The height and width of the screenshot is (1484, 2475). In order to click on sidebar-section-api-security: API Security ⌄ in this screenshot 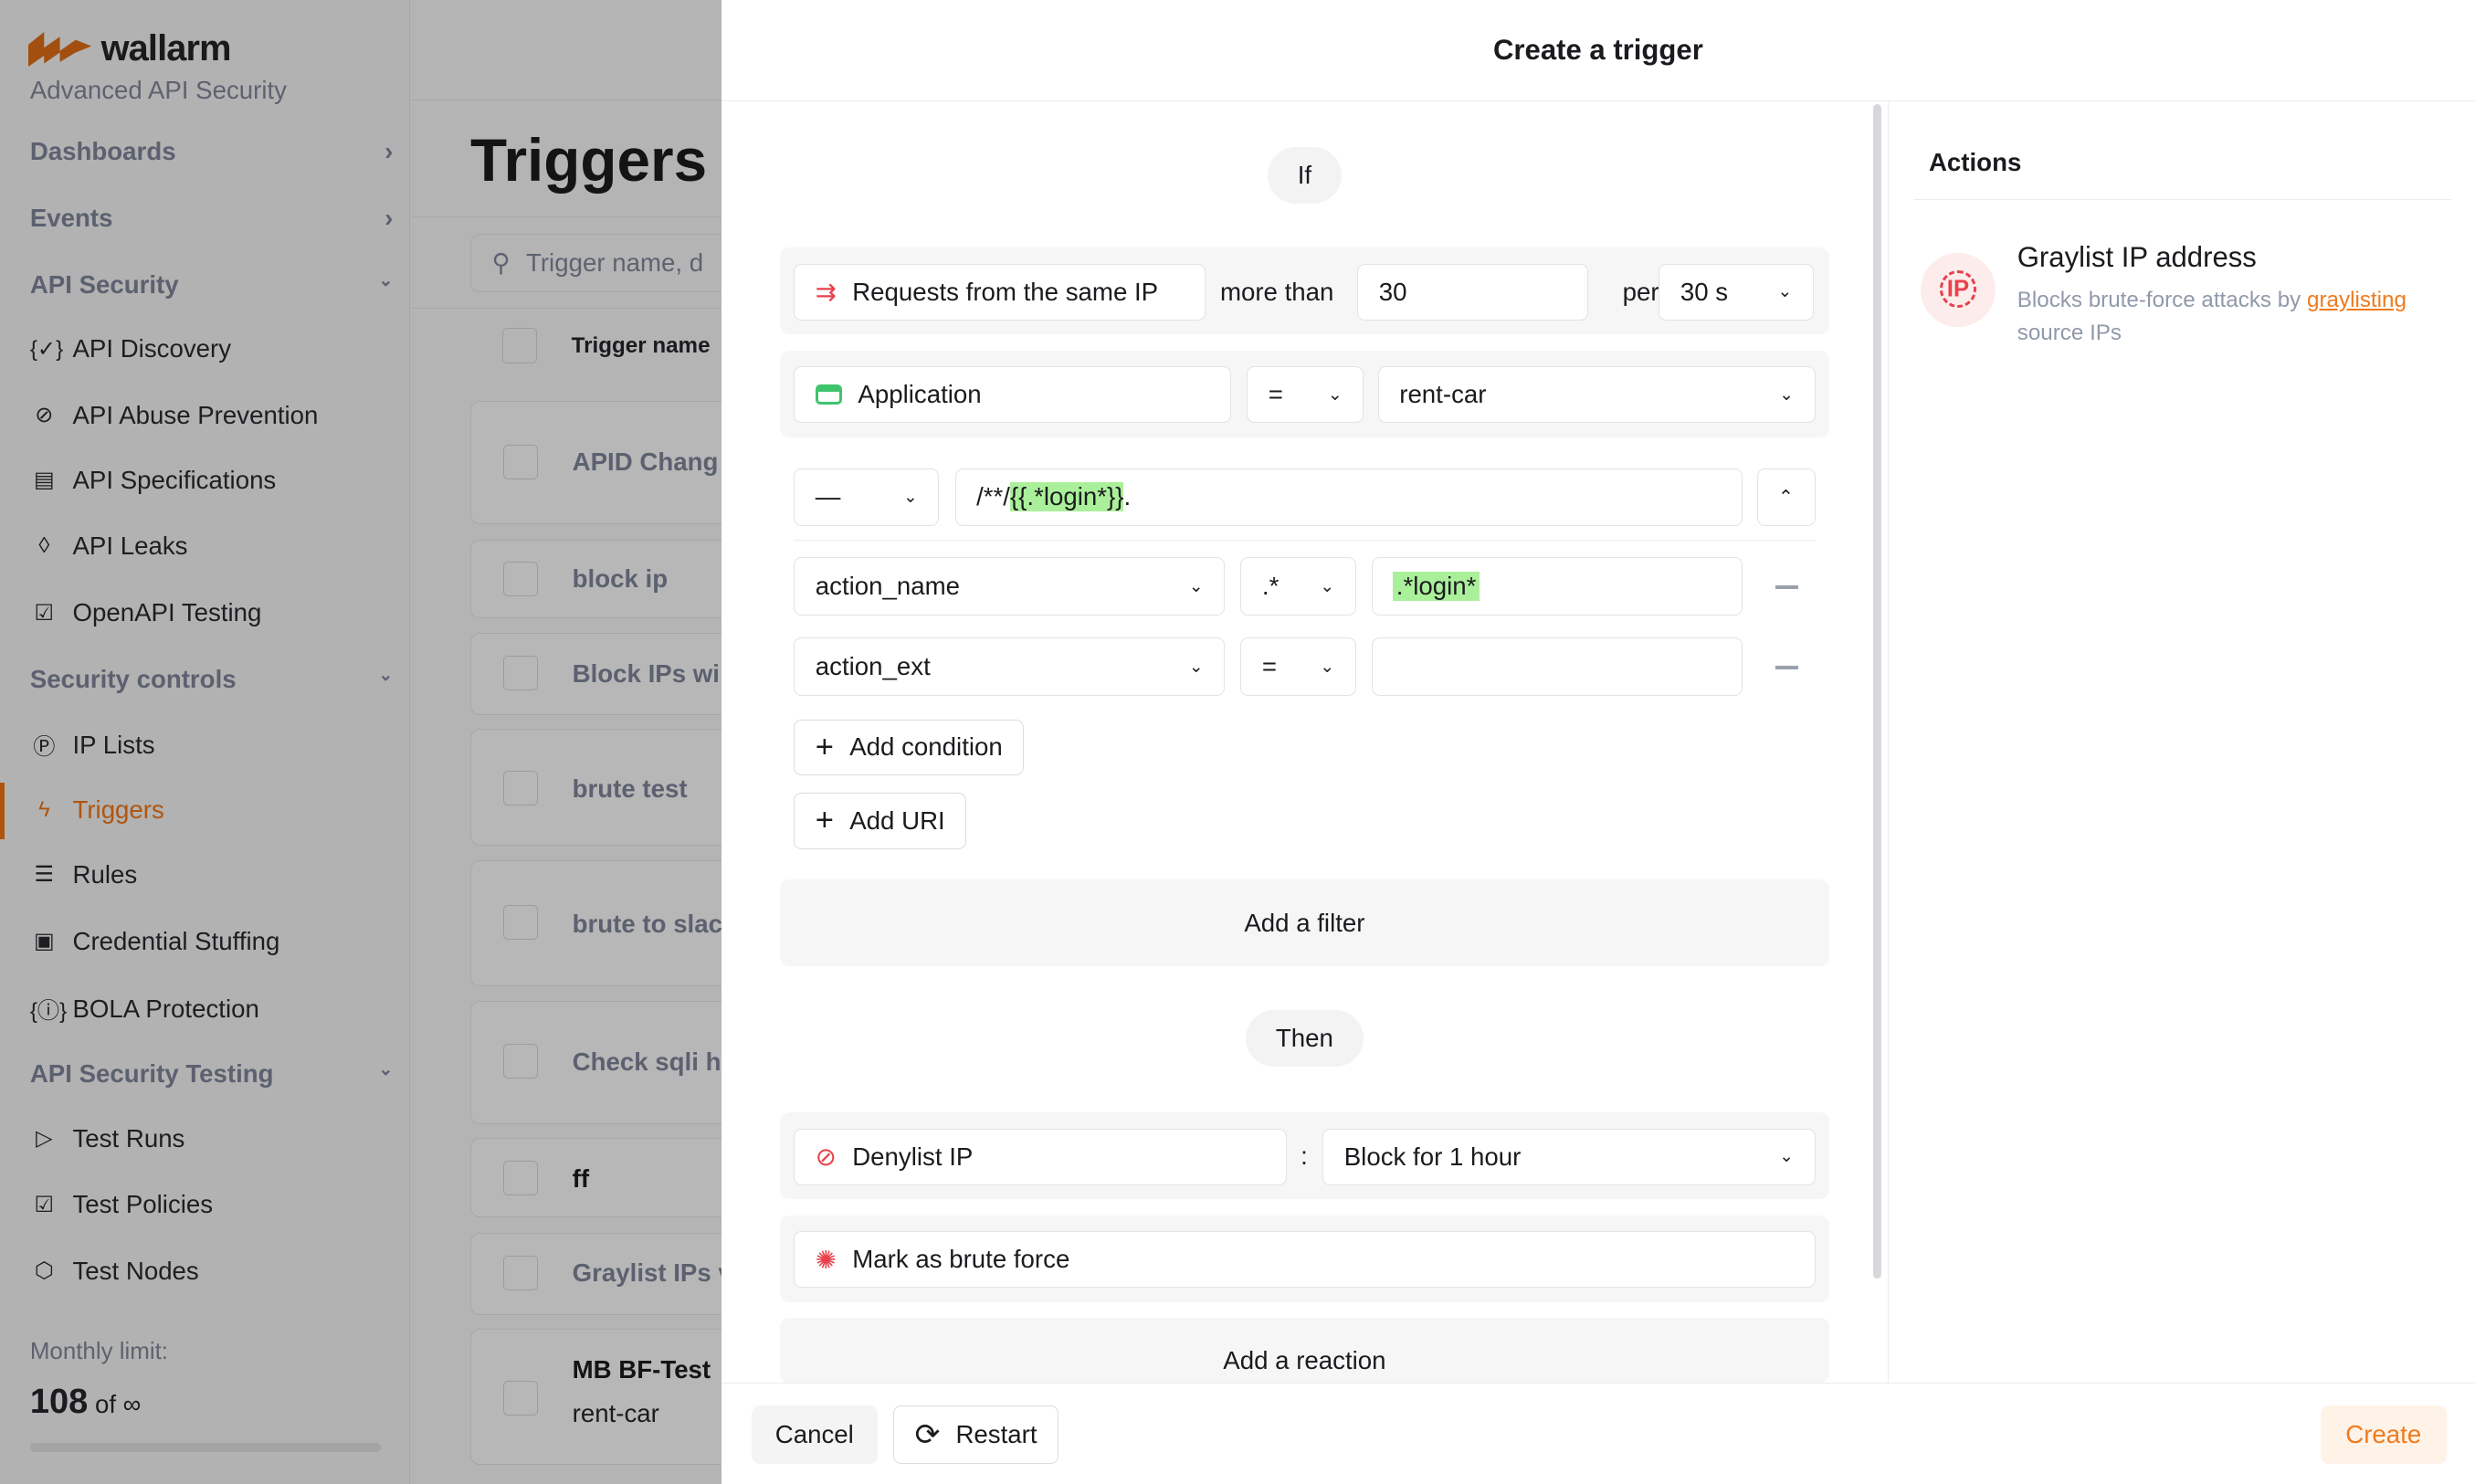, I will do `click(212, 285)`.